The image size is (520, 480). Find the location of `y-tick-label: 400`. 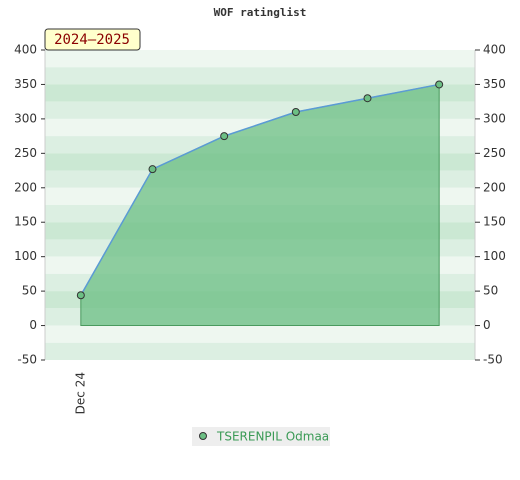

y-tick-label: 400 is located at coordinates (25, 50).